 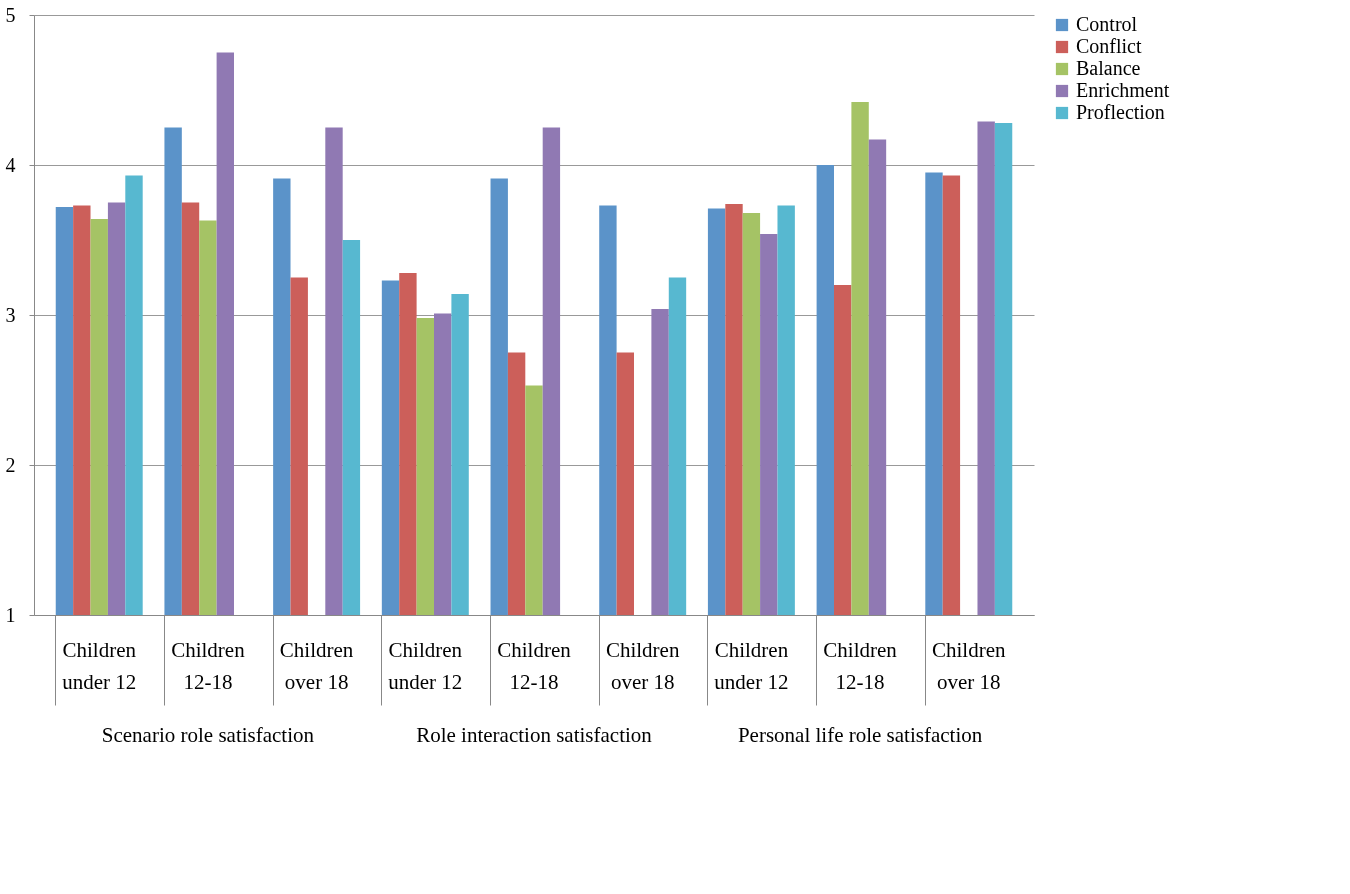 I want to click on text: Personal life role satisfaction, so click(x=860, y=735).